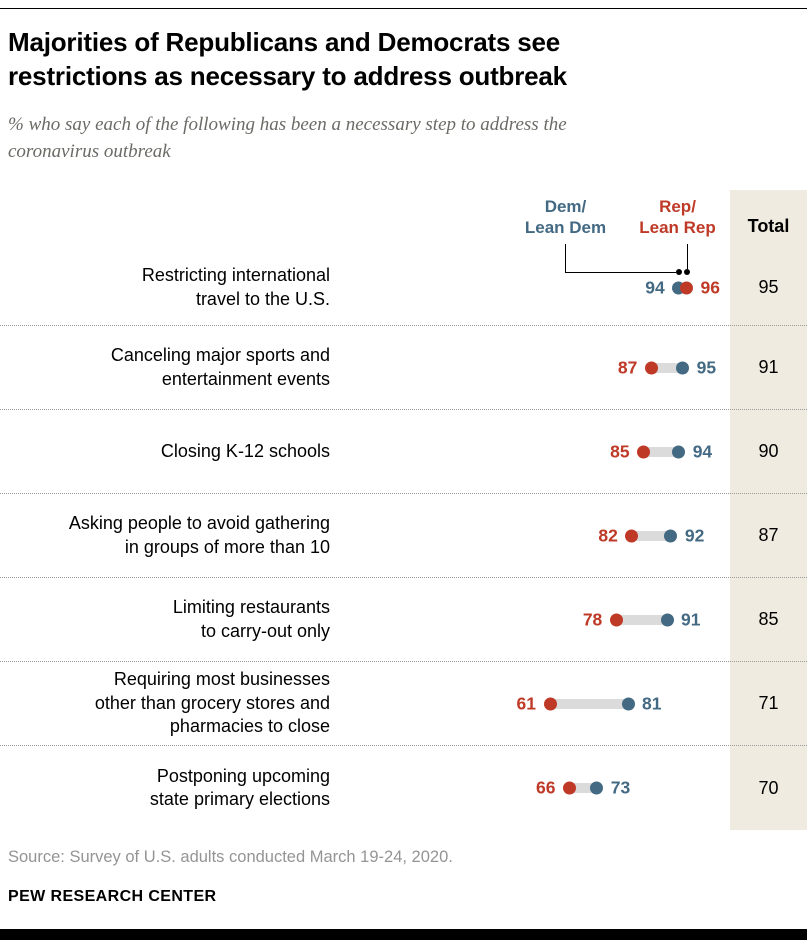  What do you see at coordinates (251, 619) in the screenshot?
I see `row-label: Limiting restaurants to carry-out only` at bounding box center [251, 619].